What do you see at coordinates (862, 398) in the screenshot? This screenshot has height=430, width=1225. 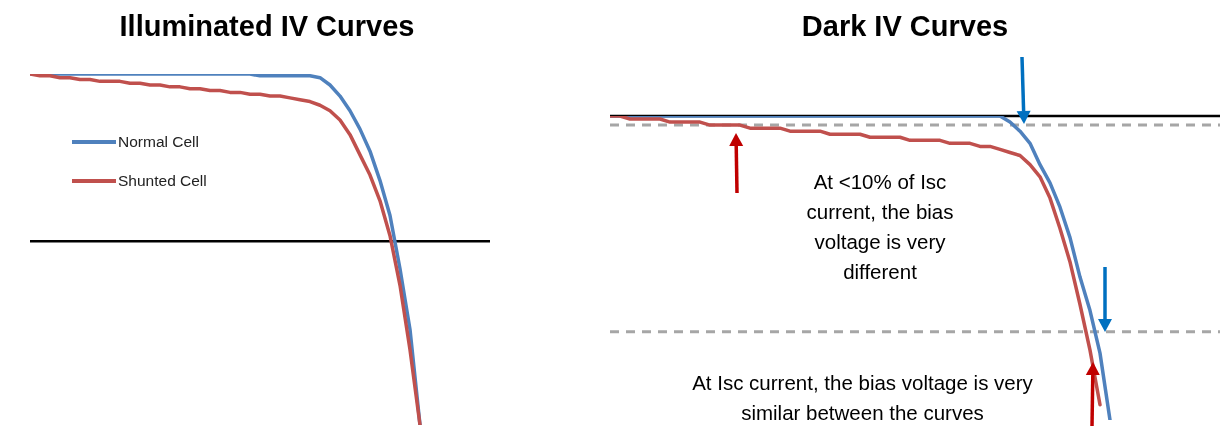 I see `annotation: At Isc current, the bias voltage is very similar between the curves` at bounding box center [862, 398].